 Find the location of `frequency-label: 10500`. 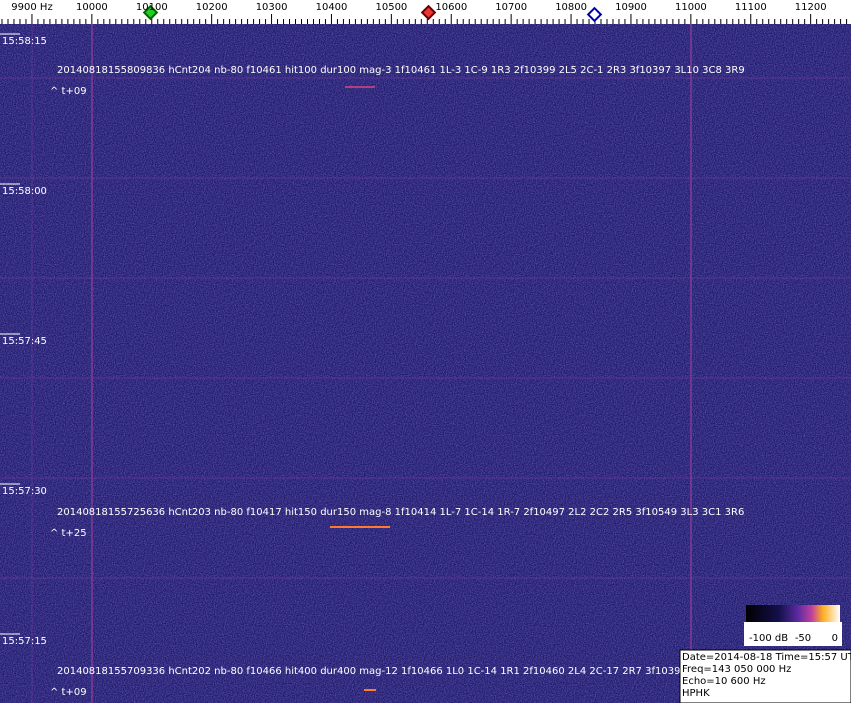

frequency-label: 10500 is located at coordinates (391, 7).